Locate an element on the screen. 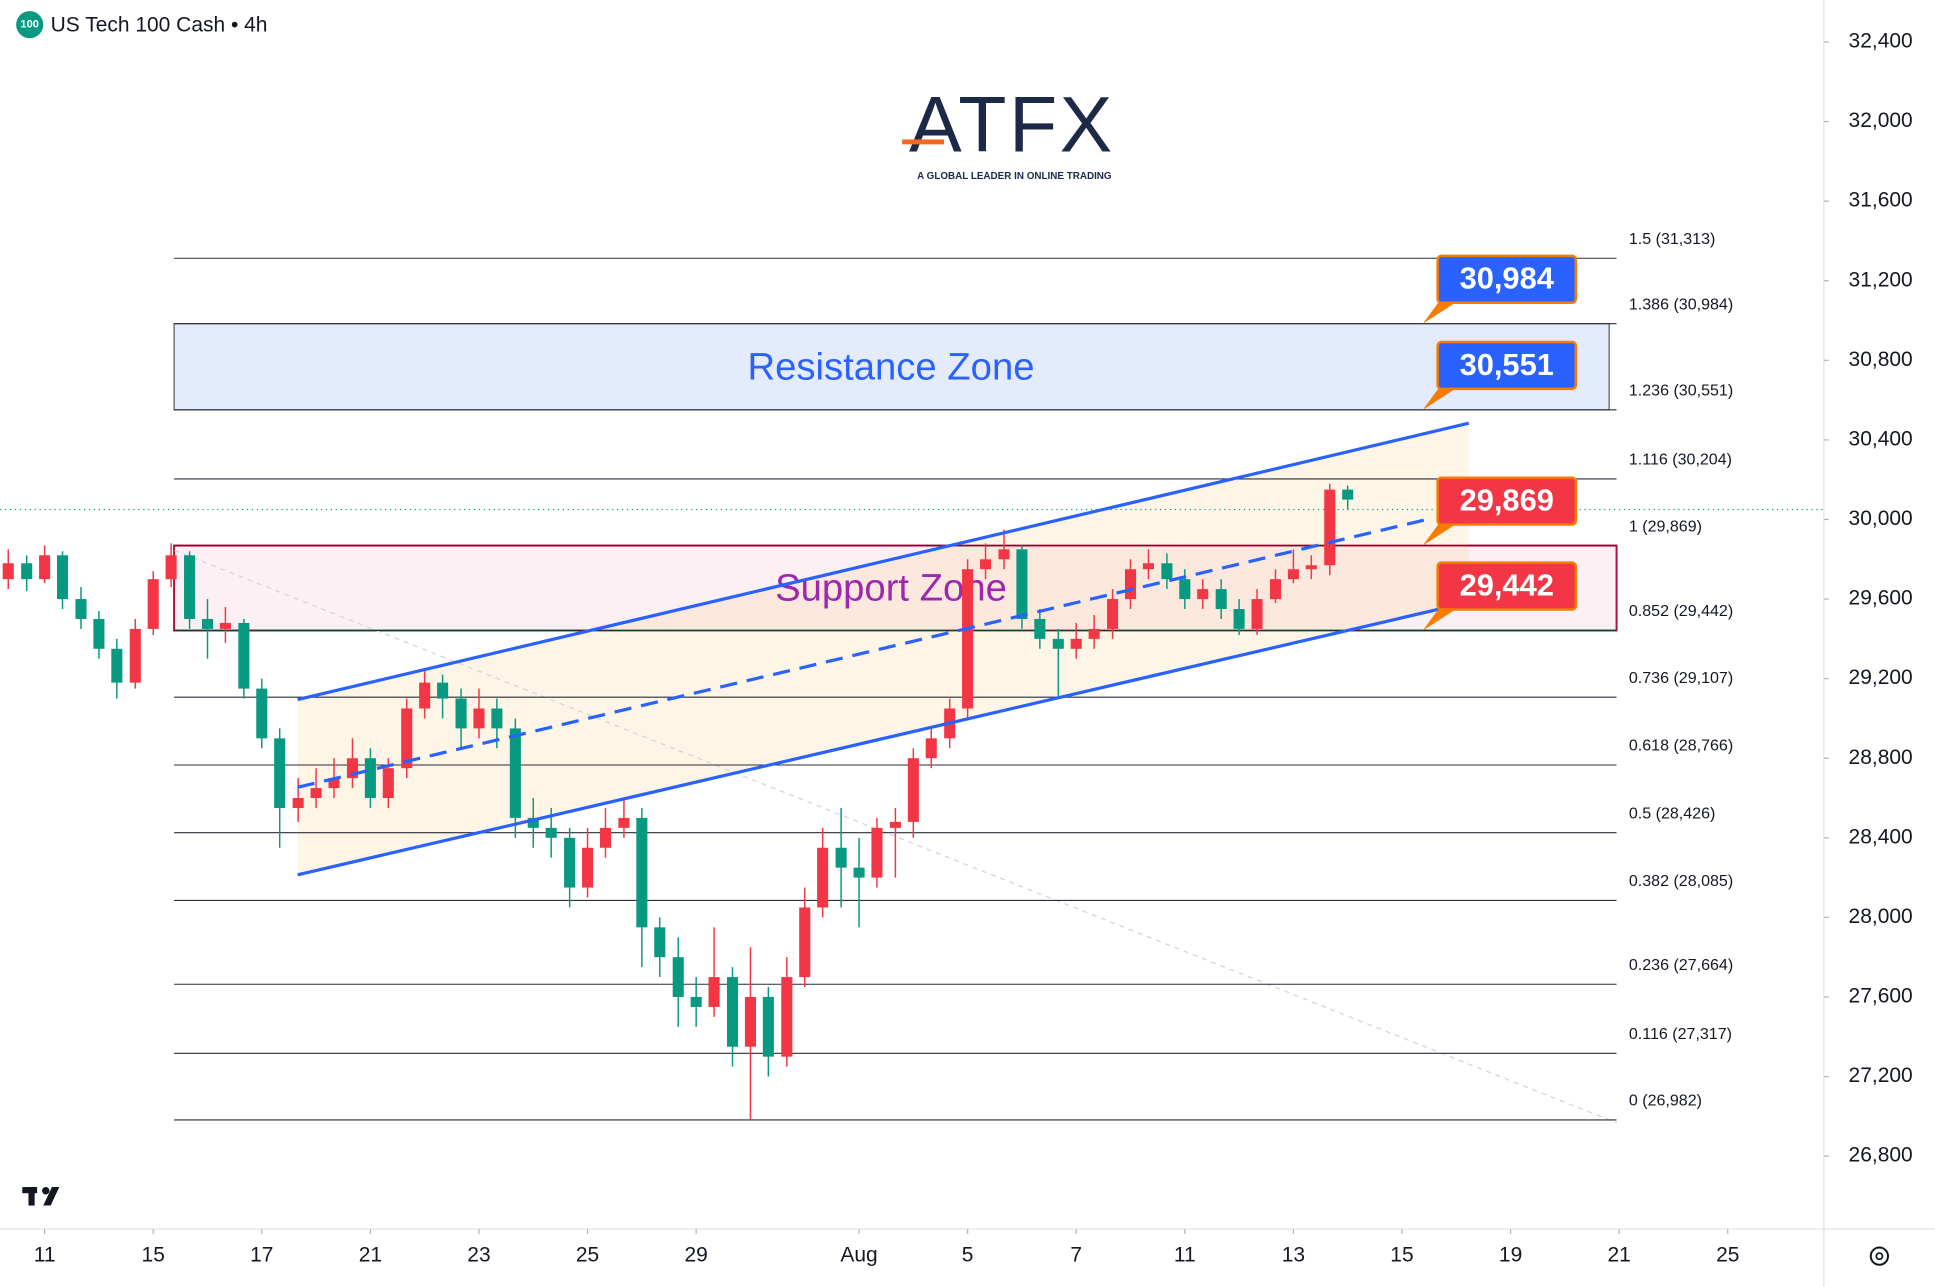 This screenshot has width=1935, height=1287. x-tick-label: Aug is located at coordinates (858, 1255).